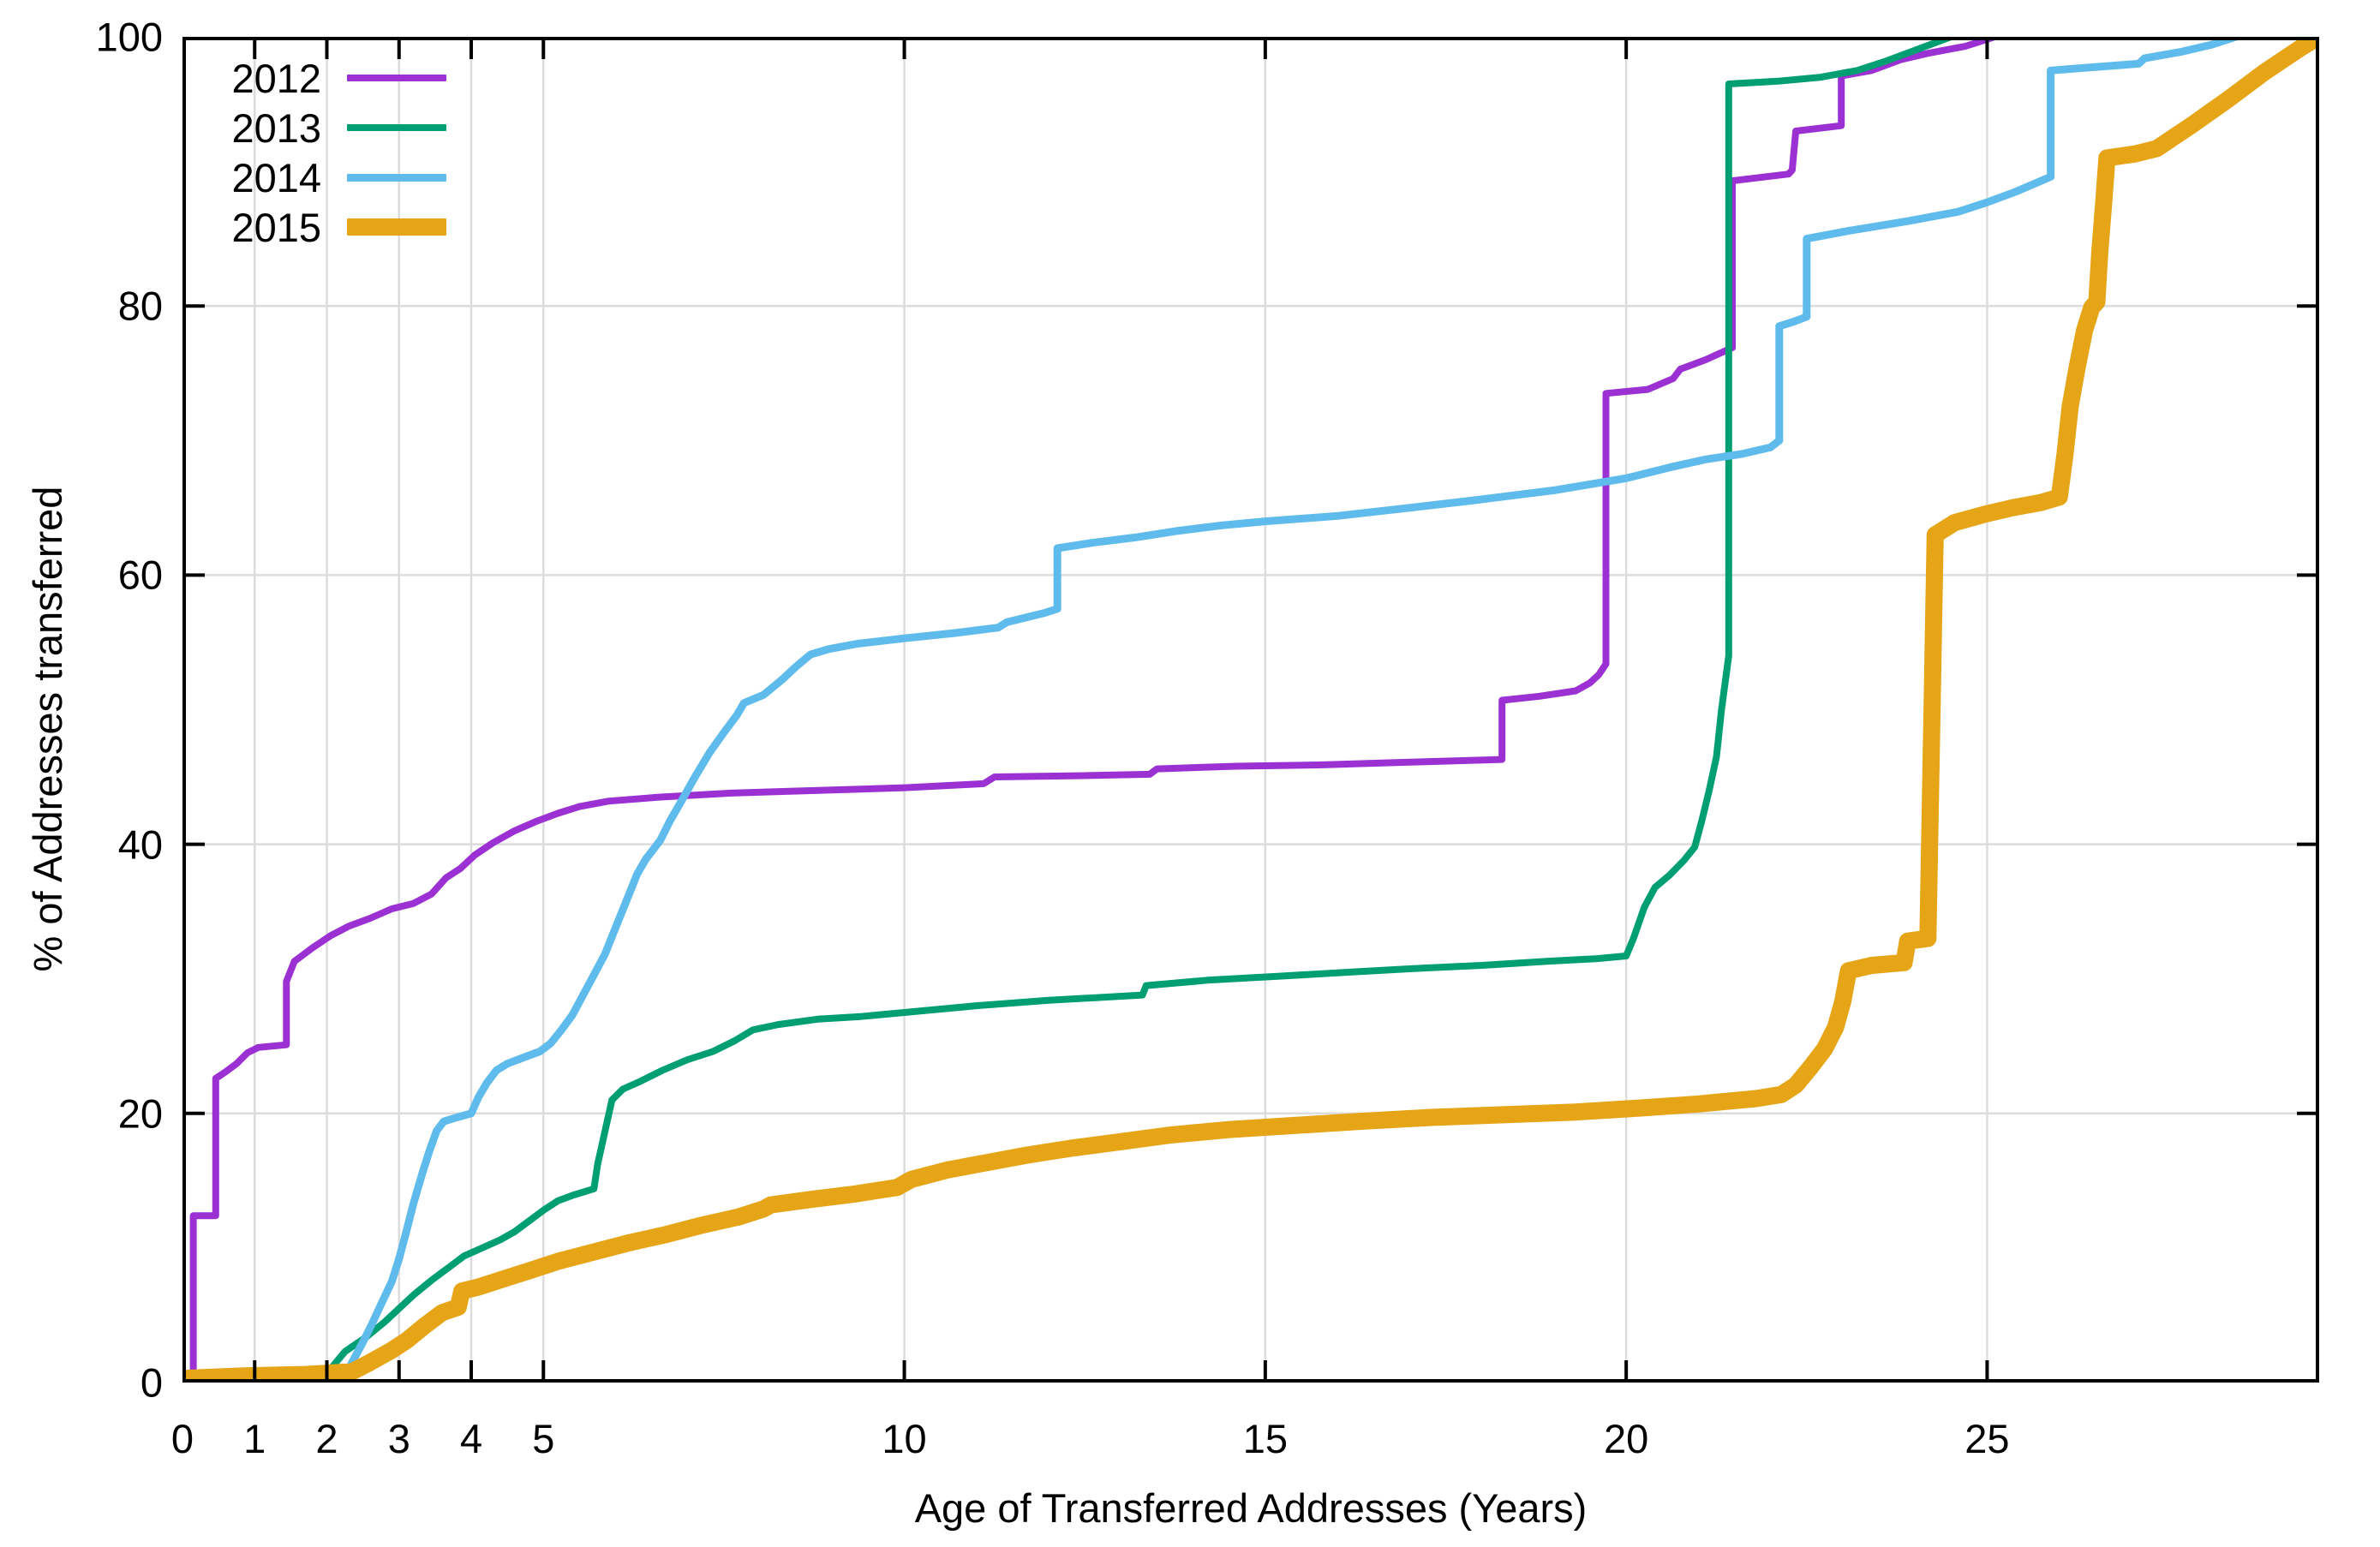 The image size is (2380, 1547). I want to click on y-tick-label-0: 0, so click(151, 1382).